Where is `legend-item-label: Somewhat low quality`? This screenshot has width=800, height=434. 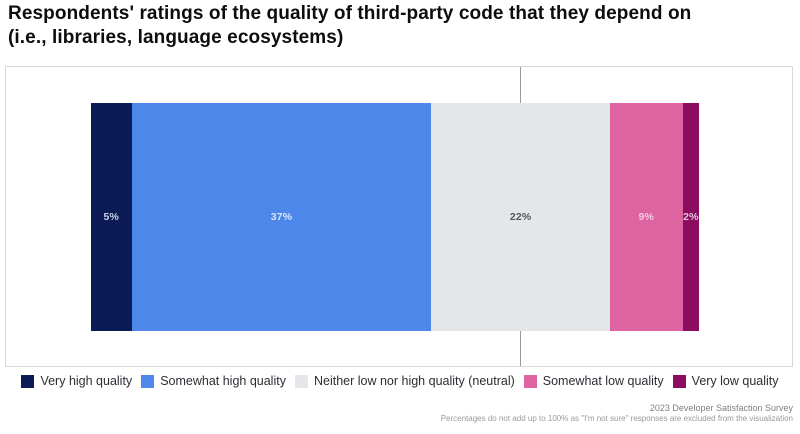 legend-item-label: Somewhat low quality is located at coordinates (603, 381).